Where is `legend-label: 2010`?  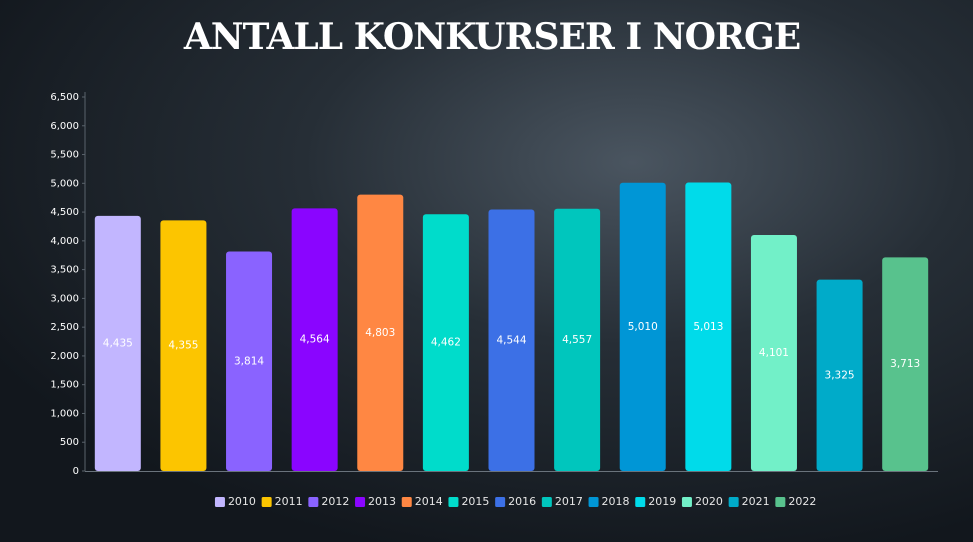
legend-label: 2010 is located at coordinates (242, 501).